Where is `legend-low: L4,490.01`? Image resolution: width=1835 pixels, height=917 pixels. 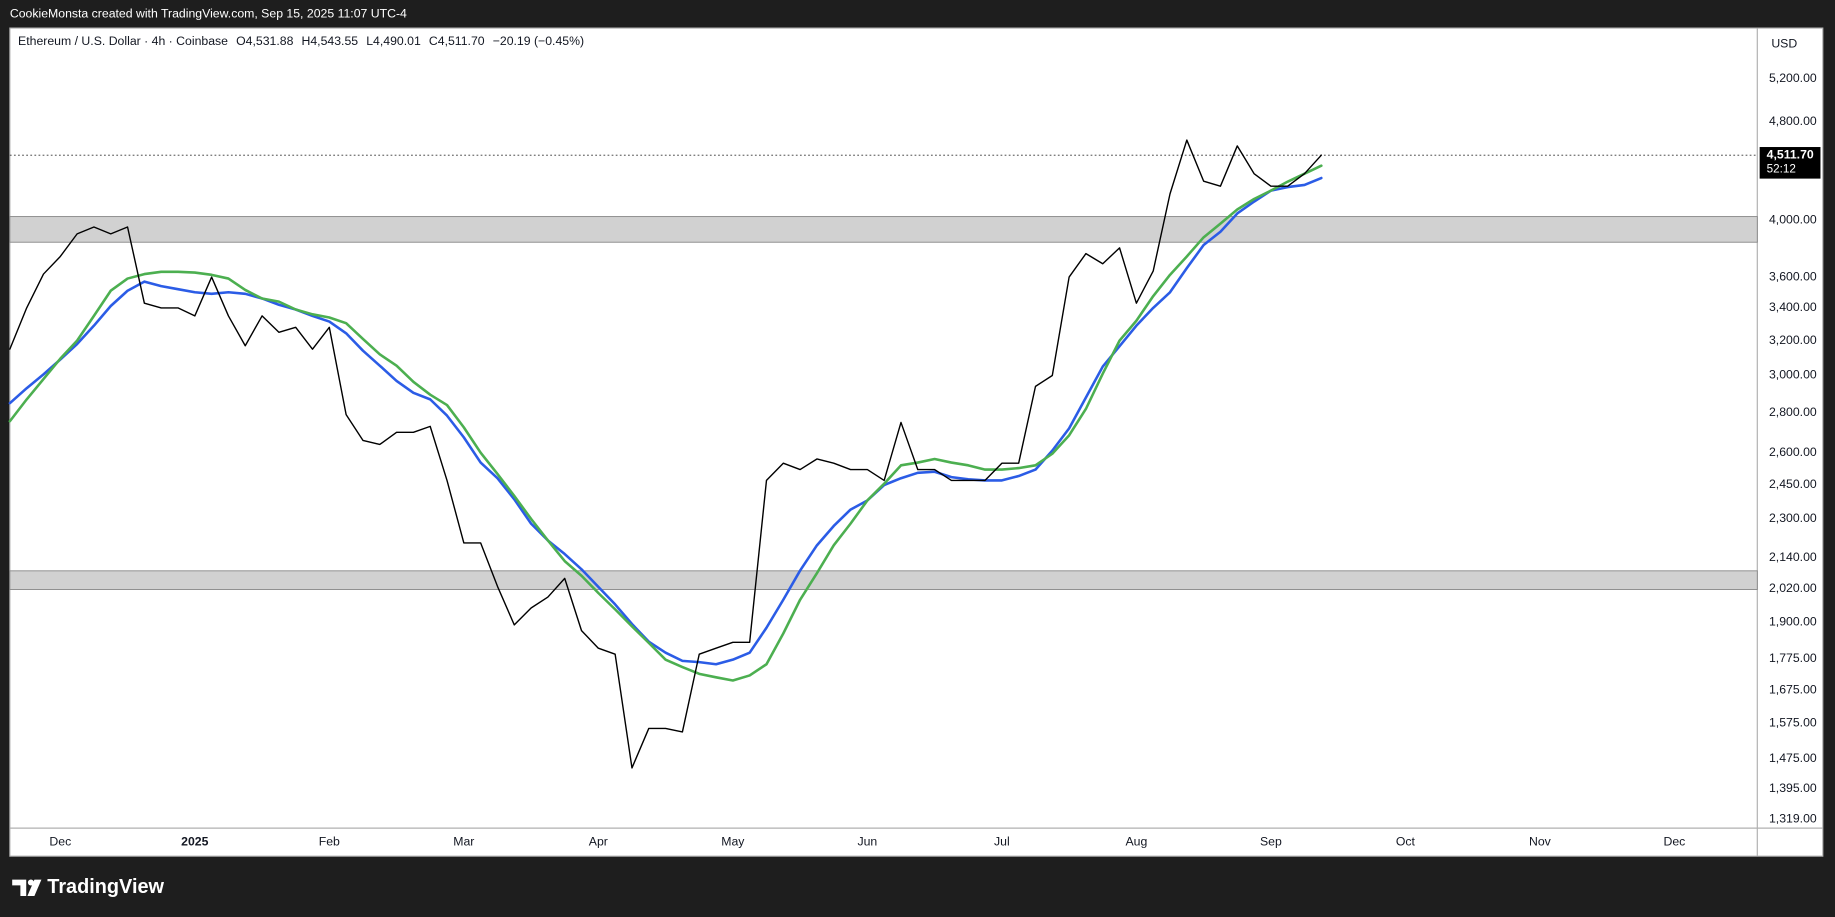
legend-low: L4,490.01 is located at coordinates (393, 41).